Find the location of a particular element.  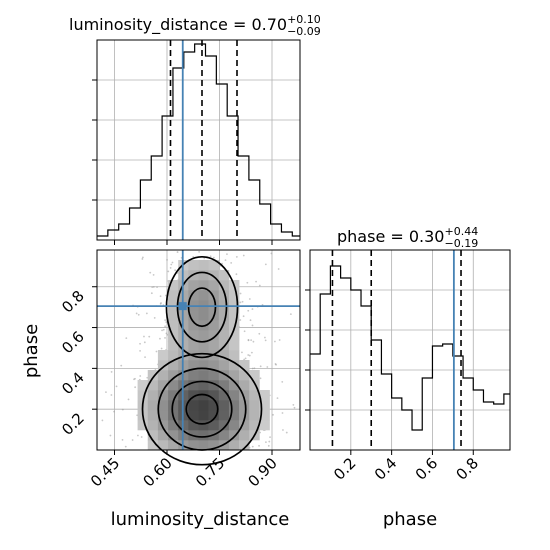

luminosity-distance-title: luminosity_distance = 0.70+0.10 −0.09 is located at coordinates (195, 25).